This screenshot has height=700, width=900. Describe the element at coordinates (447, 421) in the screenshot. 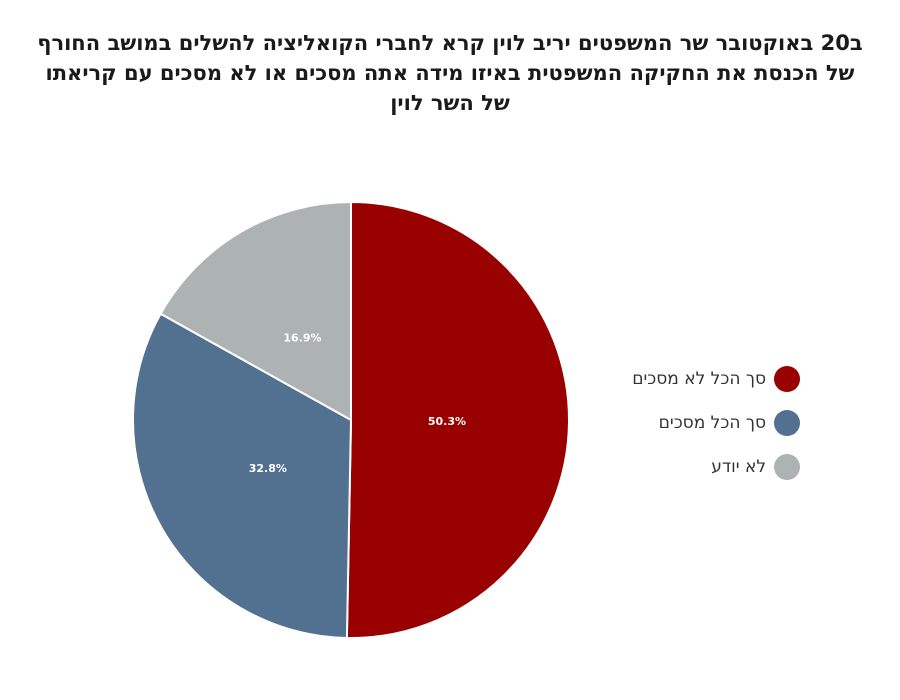

I see `pie-label-disagree: 50.3%` at that location.